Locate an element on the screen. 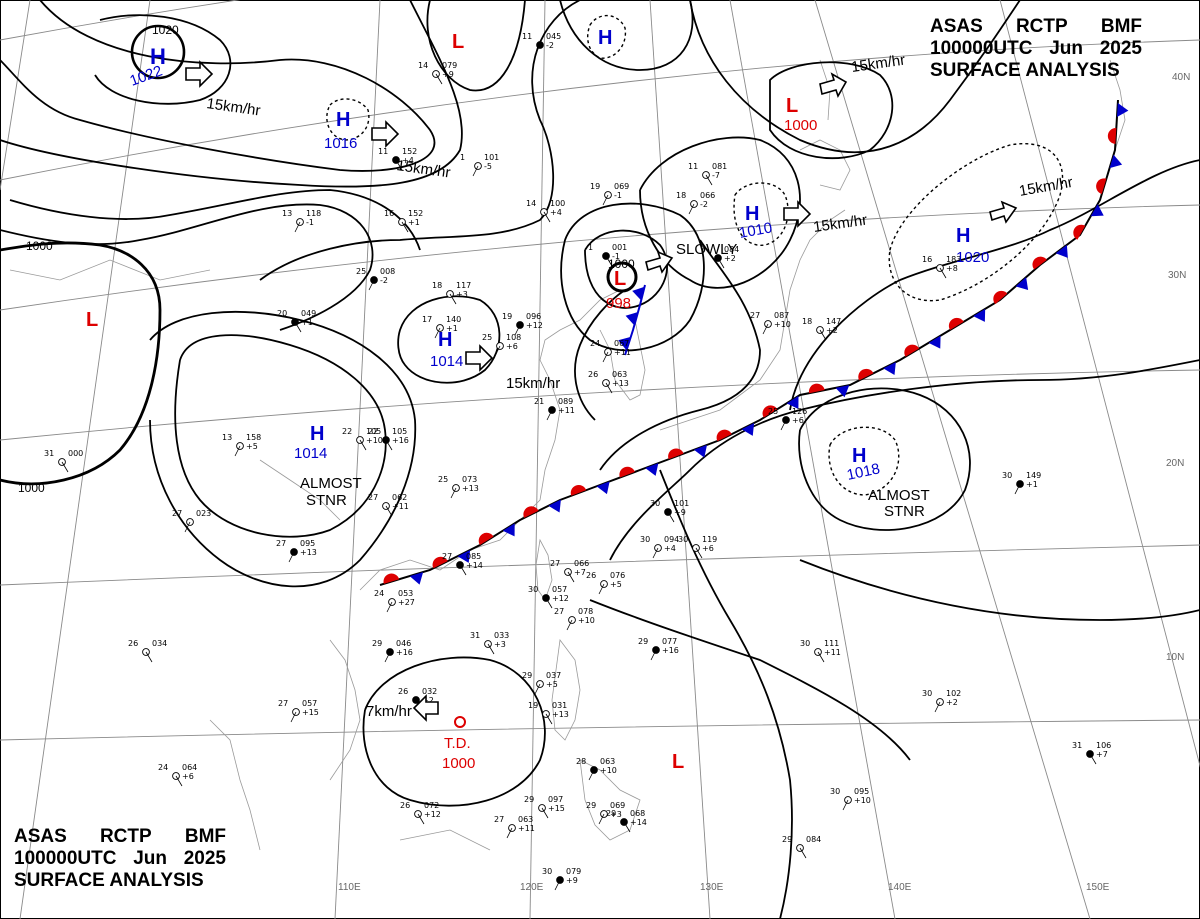  station-temp: 19 is located at coordinates (595, 186).